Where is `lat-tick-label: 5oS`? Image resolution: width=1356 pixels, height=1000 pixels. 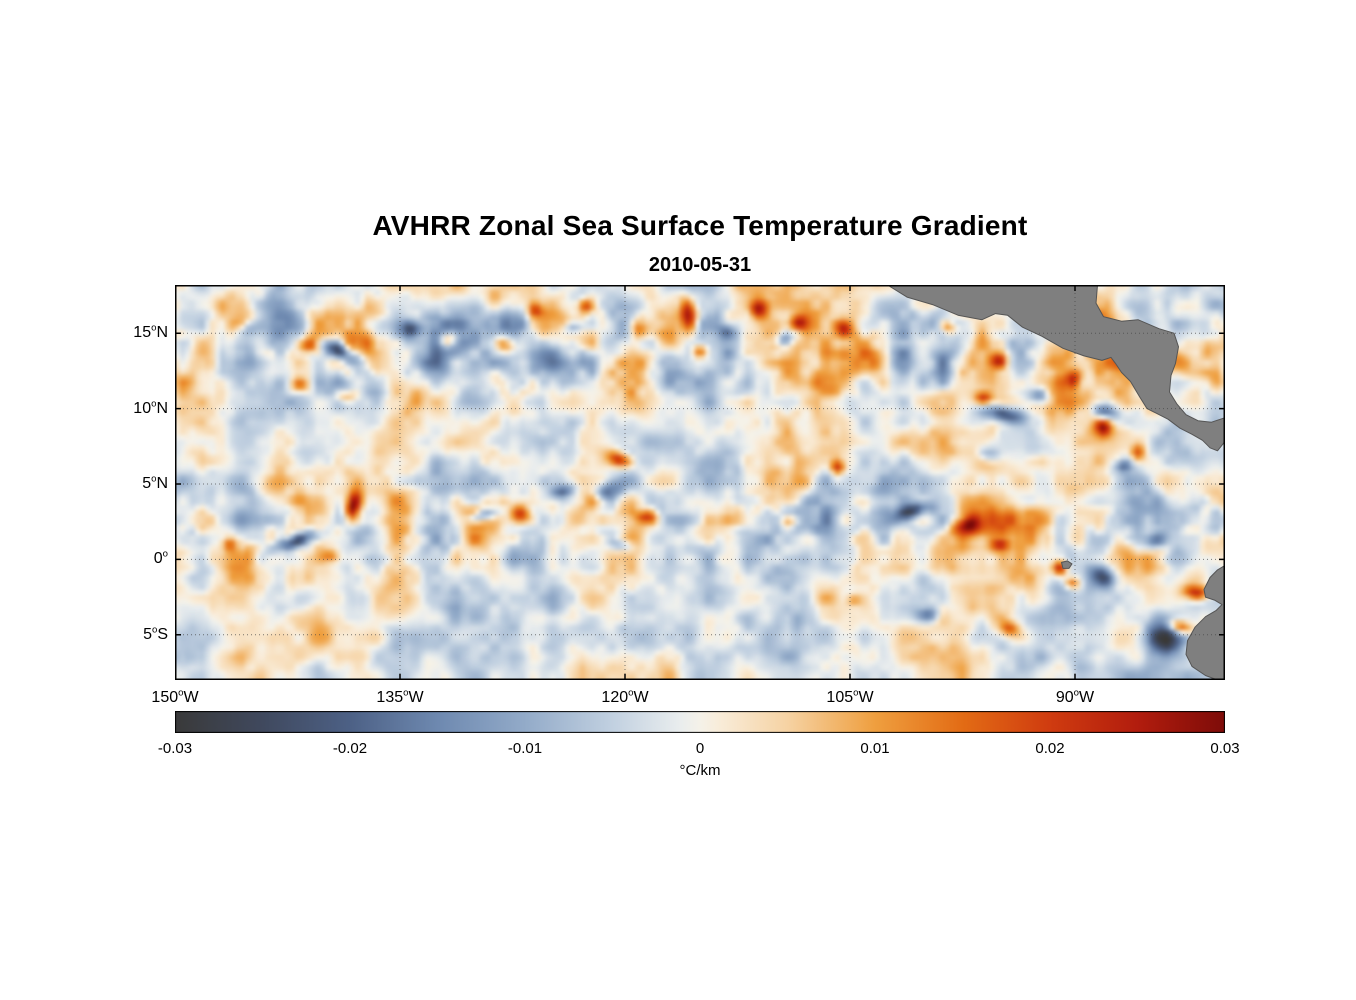
lat-tick-label: 5oS is located at coordinates (155, 633).